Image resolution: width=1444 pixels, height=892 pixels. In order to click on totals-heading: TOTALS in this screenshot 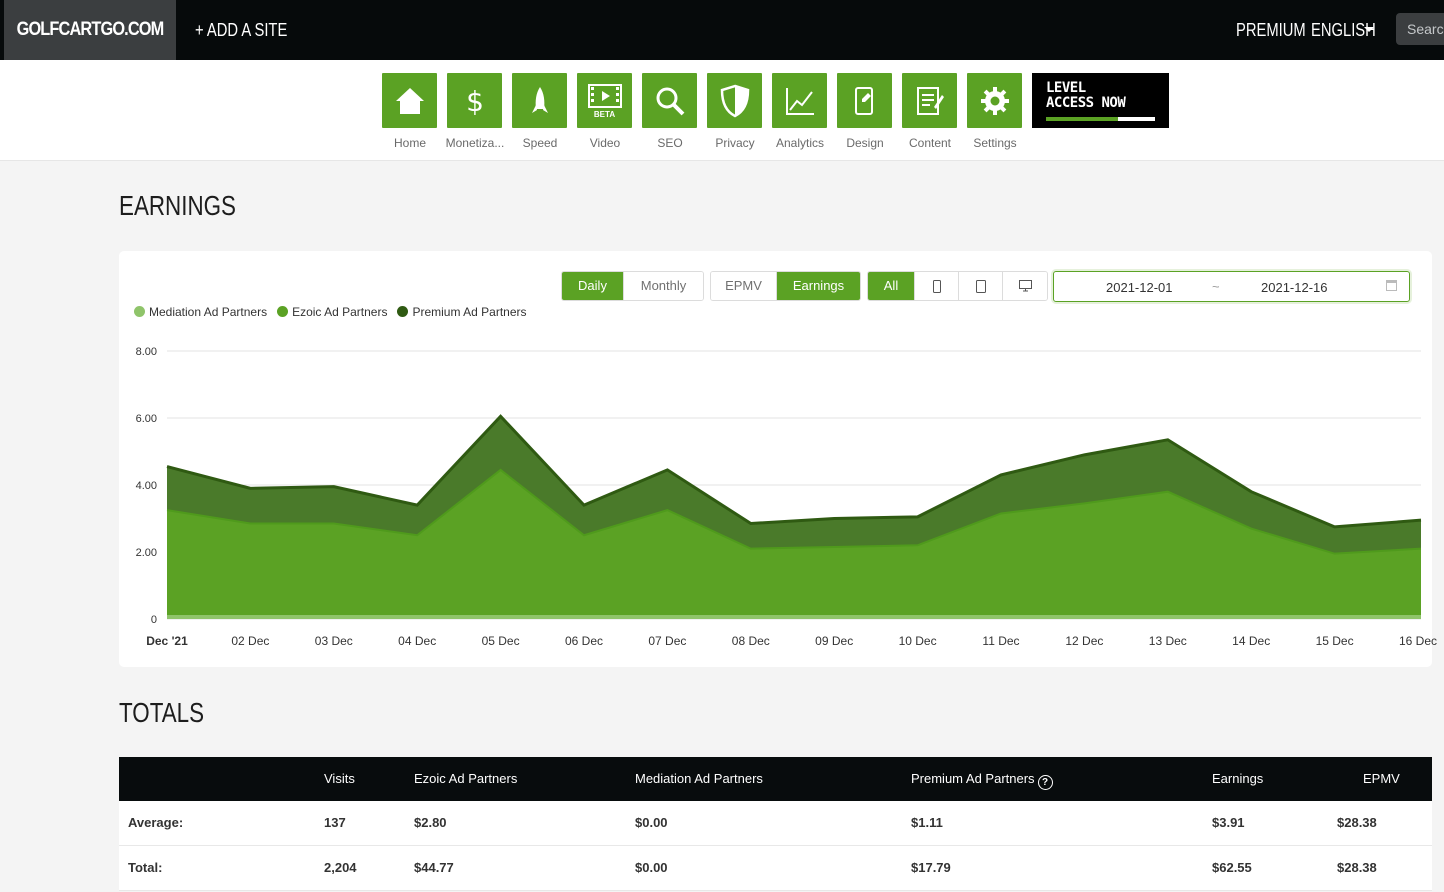, I will do `click(162, 712)`.